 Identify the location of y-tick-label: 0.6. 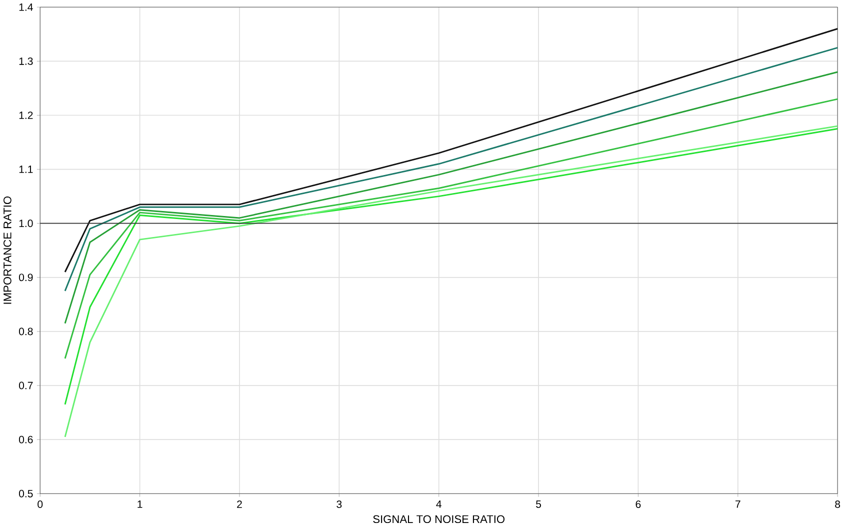
(25, 440).